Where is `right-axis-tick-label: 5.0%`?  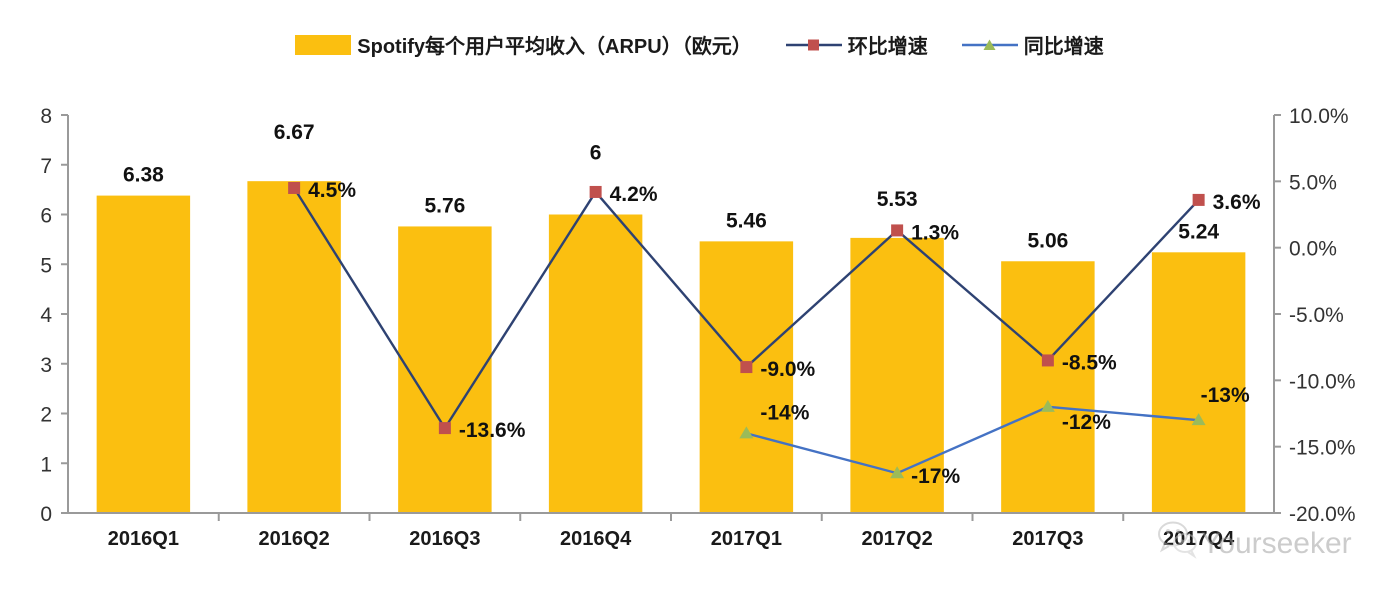
right-axis-tick-label: 5.0% is located at coordinates (1313, 182).